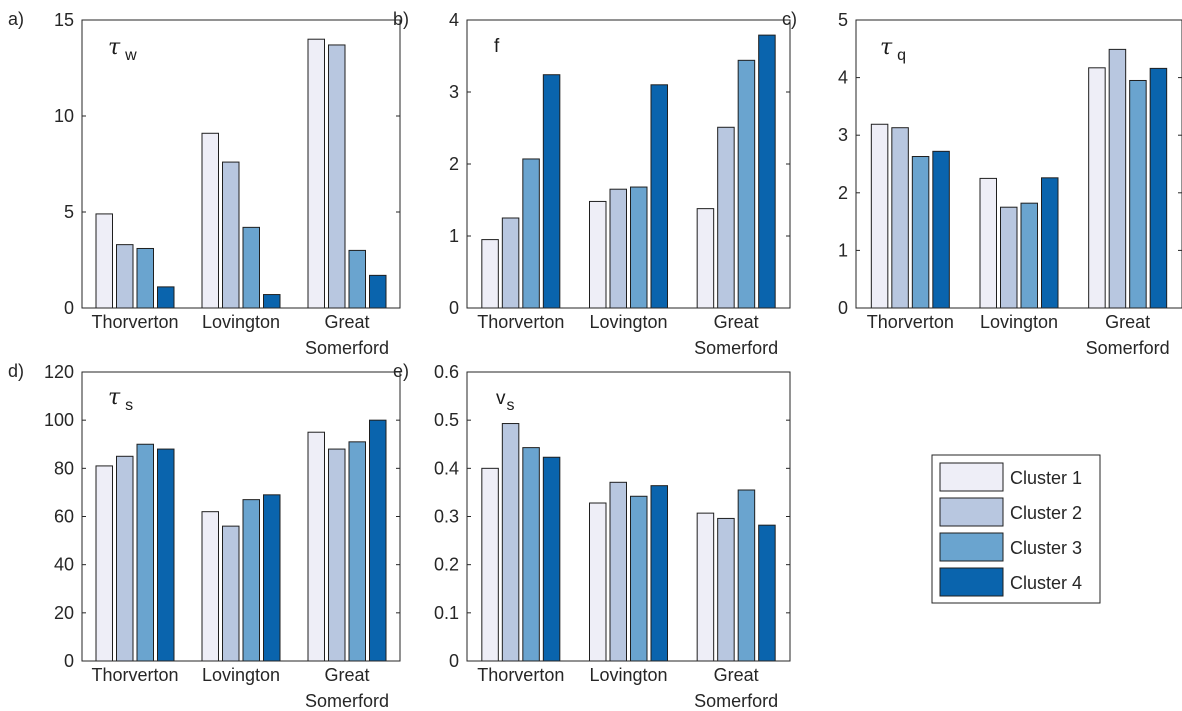 The width and height of the screenshot is (1182, 711). What do you see at coordinates (1046, 478) in the screenshot?
I see `legend-label-1: Cluster 1` at bounding box center [1046, 478].